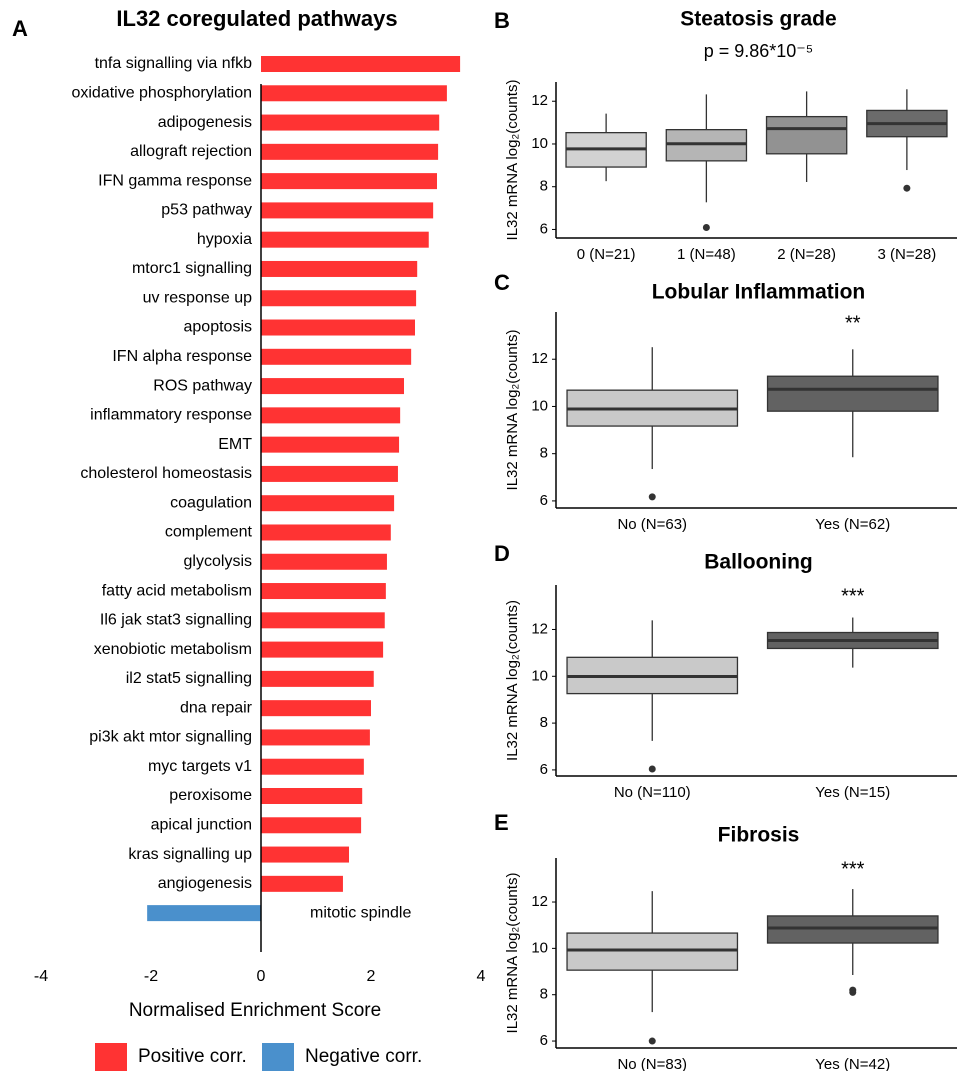 Image resolution: width=957 pixels, height=1071 pixels. Describe the element at coordinates (218, 561) in the screenshot. I see `category-label: glycolysis` at that location.